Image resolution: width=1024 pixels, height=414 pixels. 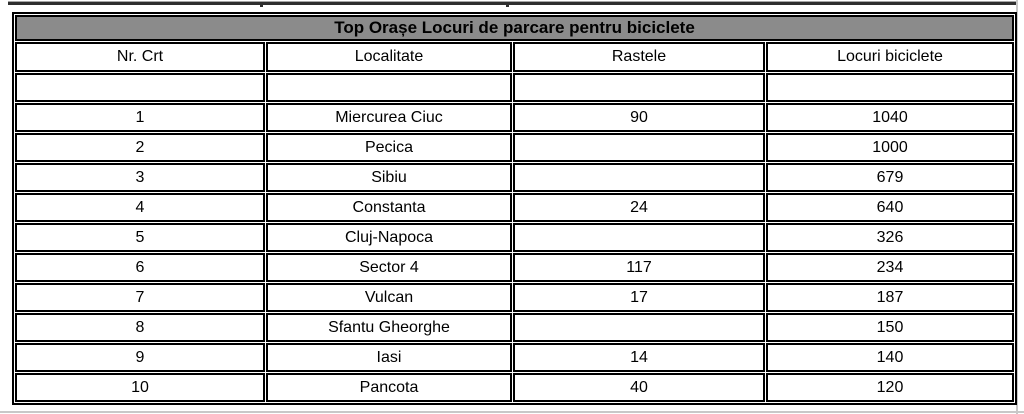 What do you see at coordinates (890, 327) in the screenshot?
I see `cell-locuri-biciclete: 150` at bounding box center [890, 327].